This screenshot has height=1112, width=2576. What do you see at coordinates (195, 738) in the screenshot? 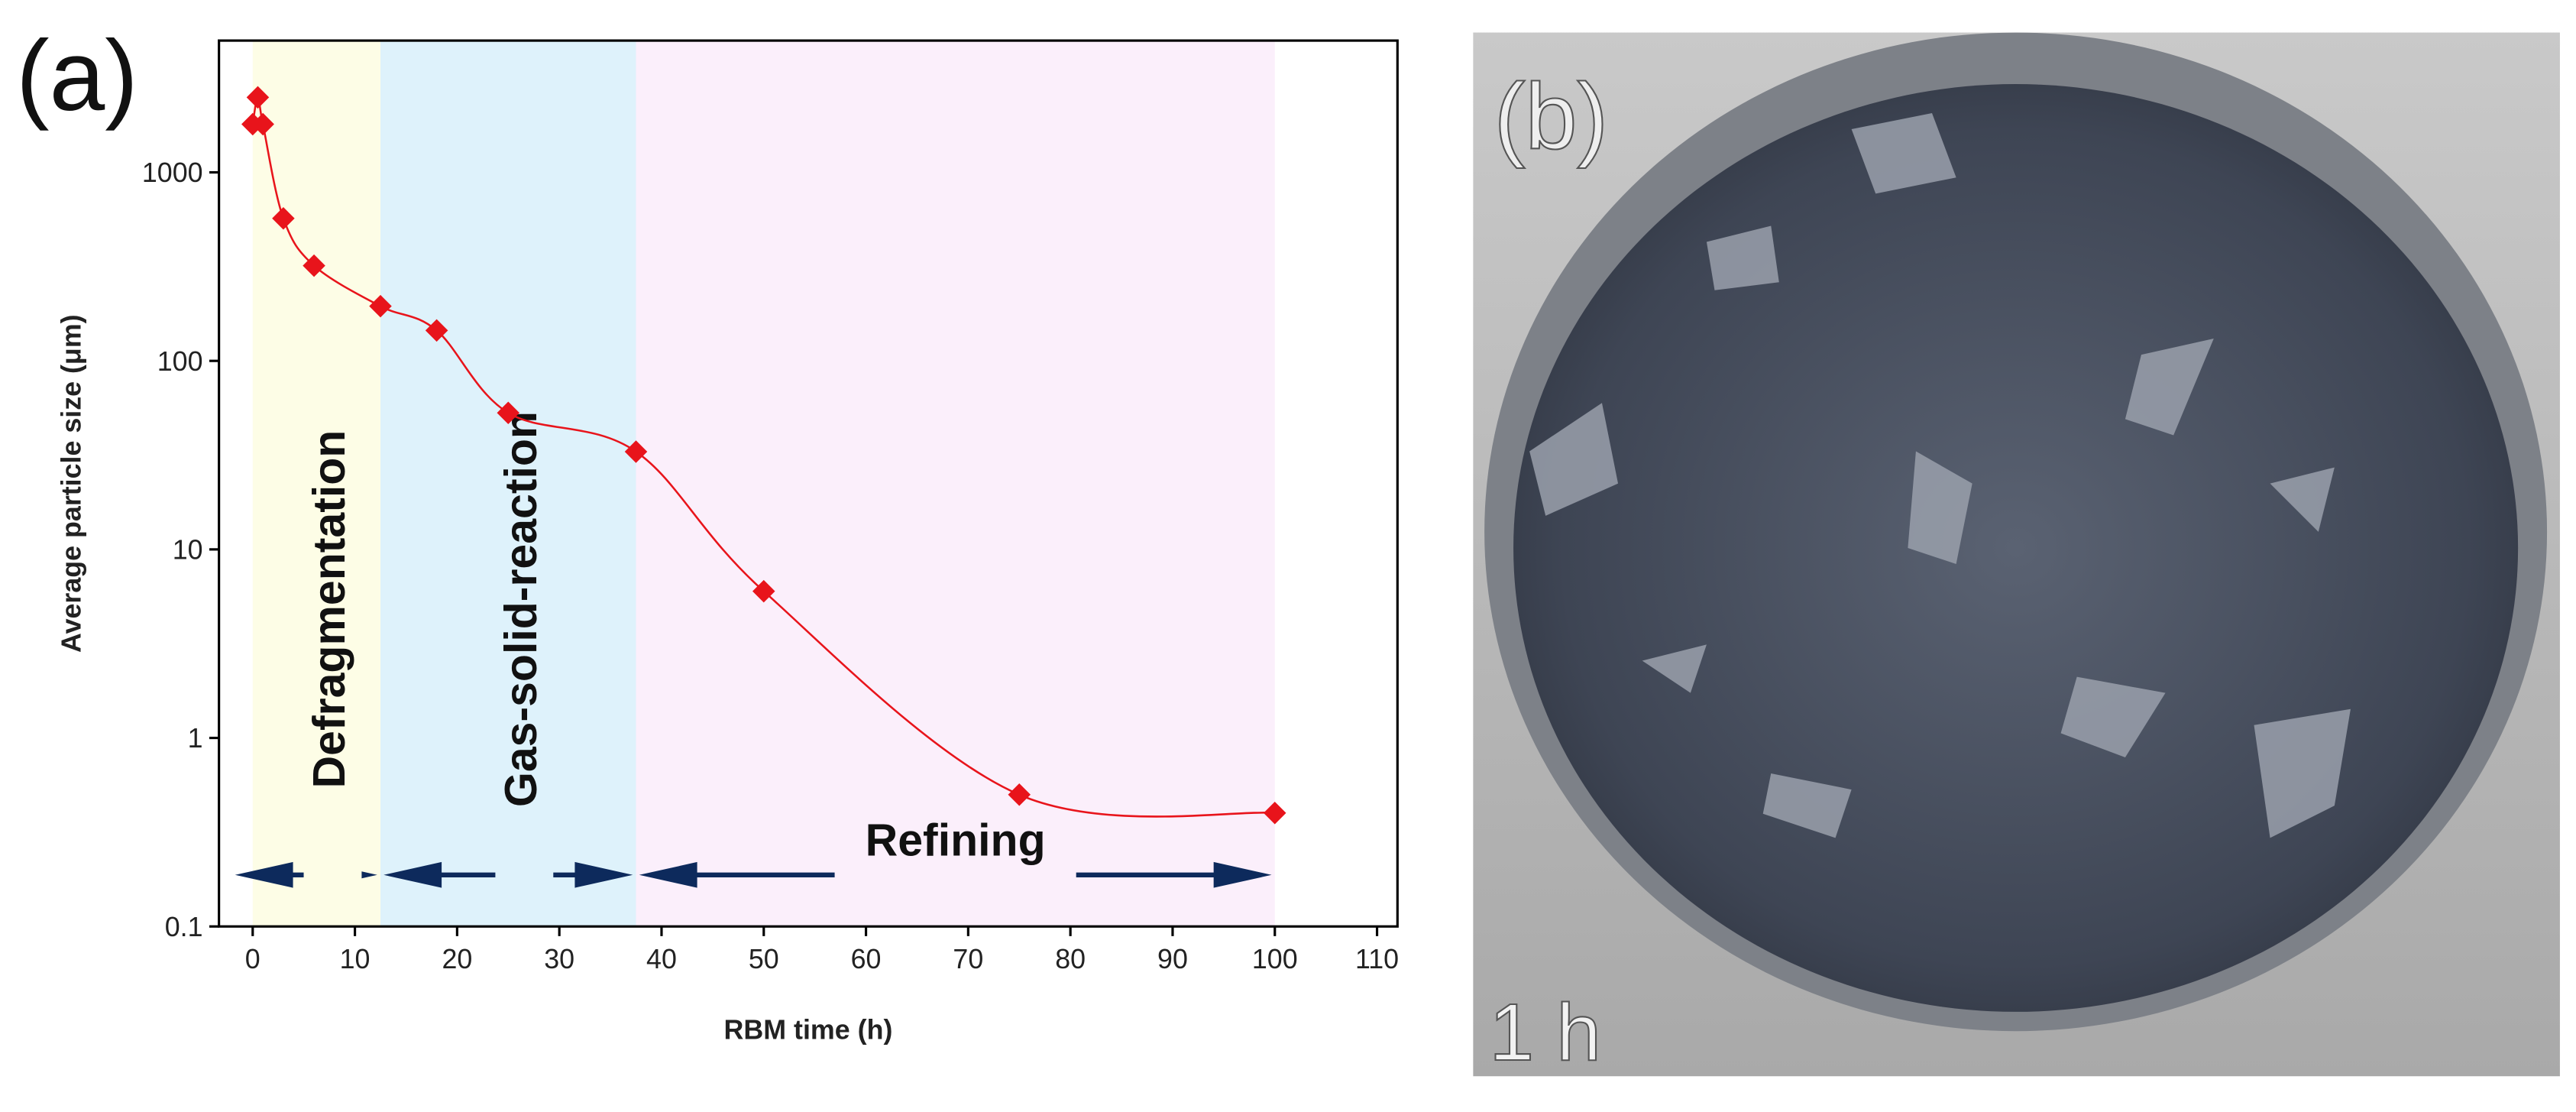
I see `y-tick-label: 1` at bounding box center [195, 738].